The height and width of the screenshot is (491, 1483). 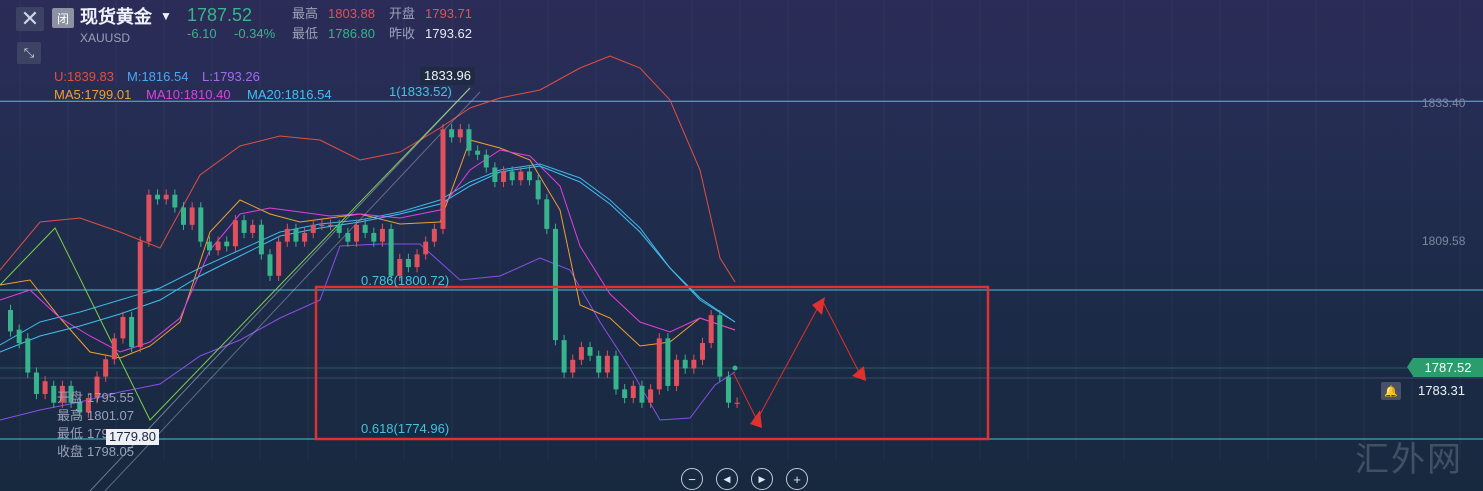 I want to click on low-label: 最低, so click(x=305, y=33).